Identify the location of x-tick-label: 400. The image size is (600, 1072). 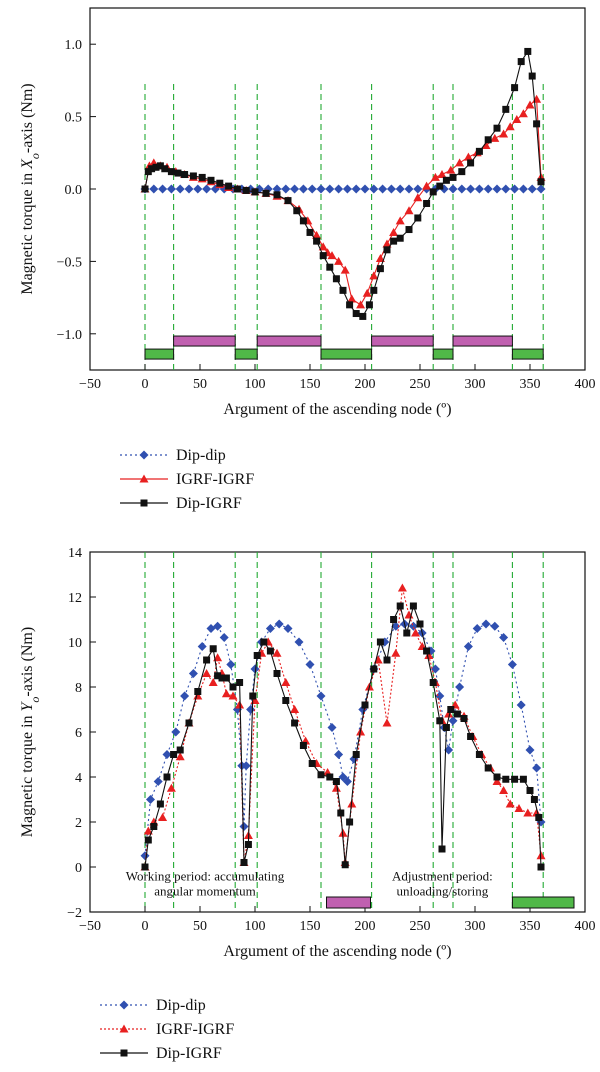
(585, 384).